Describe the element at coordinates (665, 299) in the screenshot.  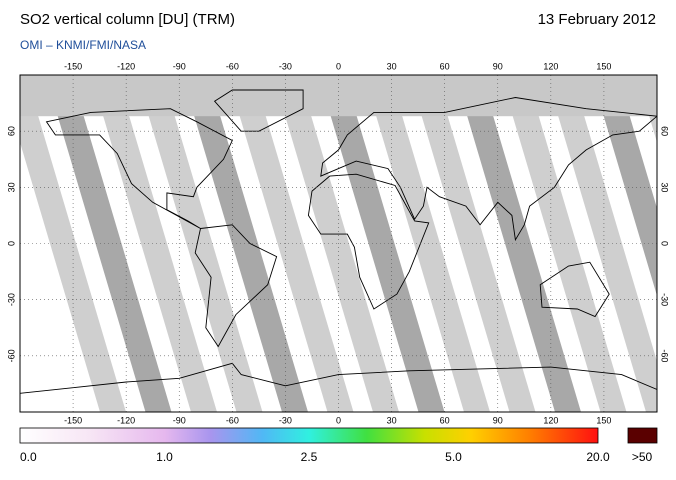
I see `lat-tick-label-right: -30` at that location.